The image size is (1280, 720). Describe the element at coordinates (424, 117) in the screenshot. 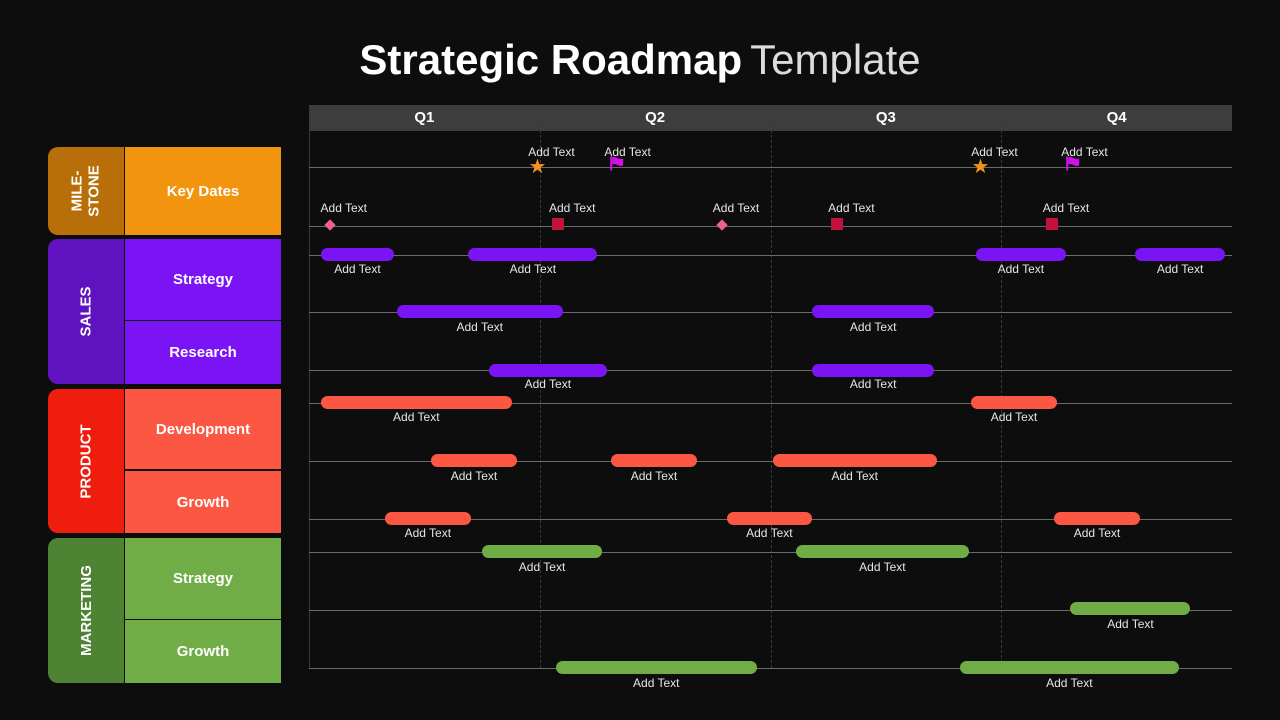

I see `quarter-label: Q1` at that location.